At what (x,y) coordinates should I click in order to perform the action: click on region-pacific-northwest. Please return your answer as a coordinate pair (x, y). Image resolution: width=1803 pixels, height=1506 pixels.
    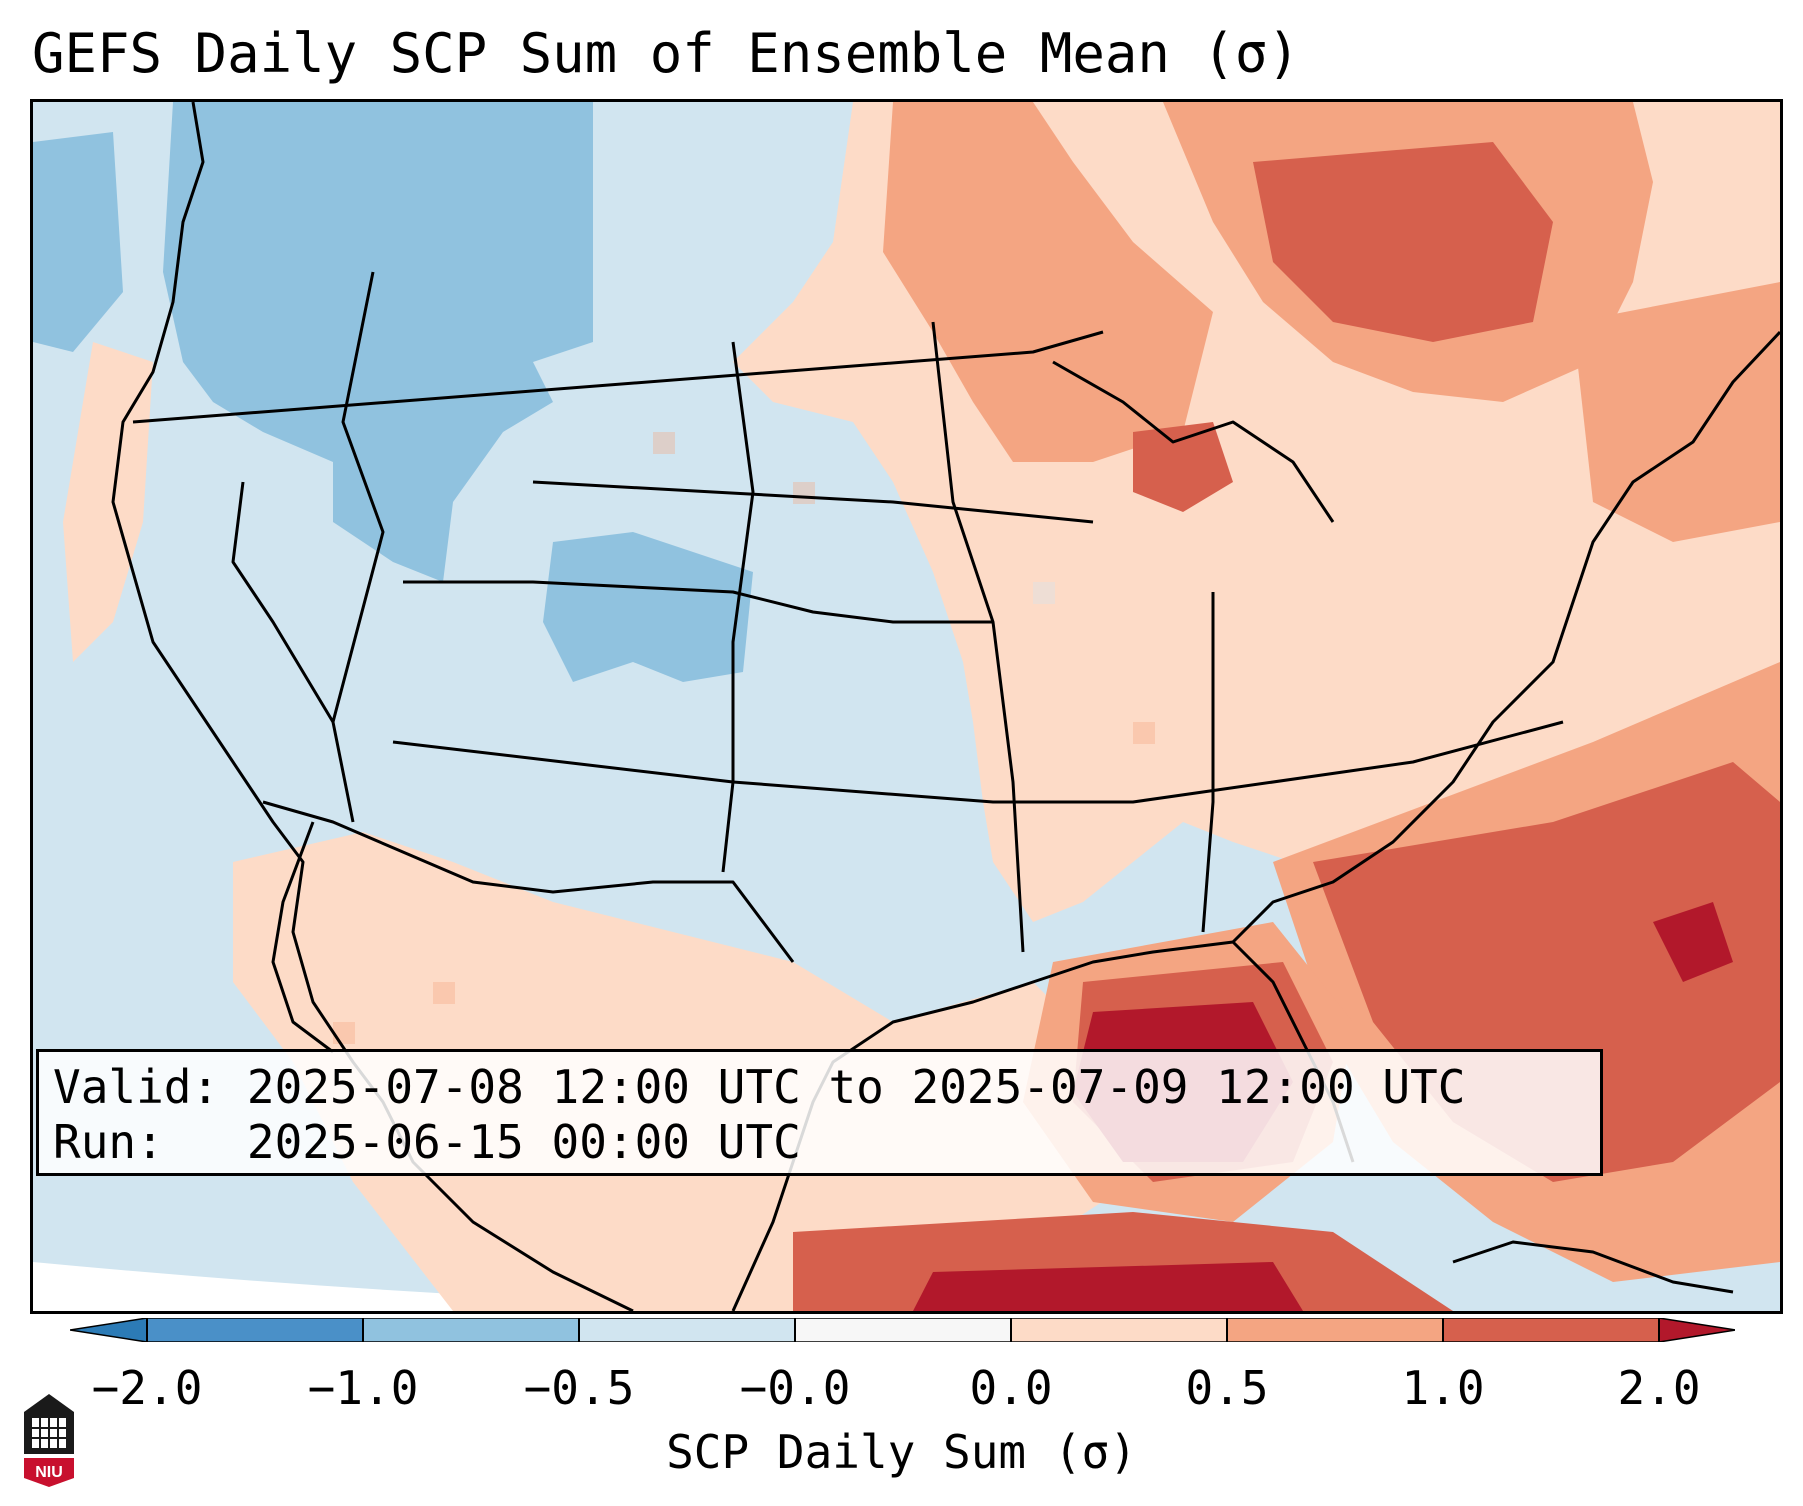
    Looking at the image, I should click on (378, 342).